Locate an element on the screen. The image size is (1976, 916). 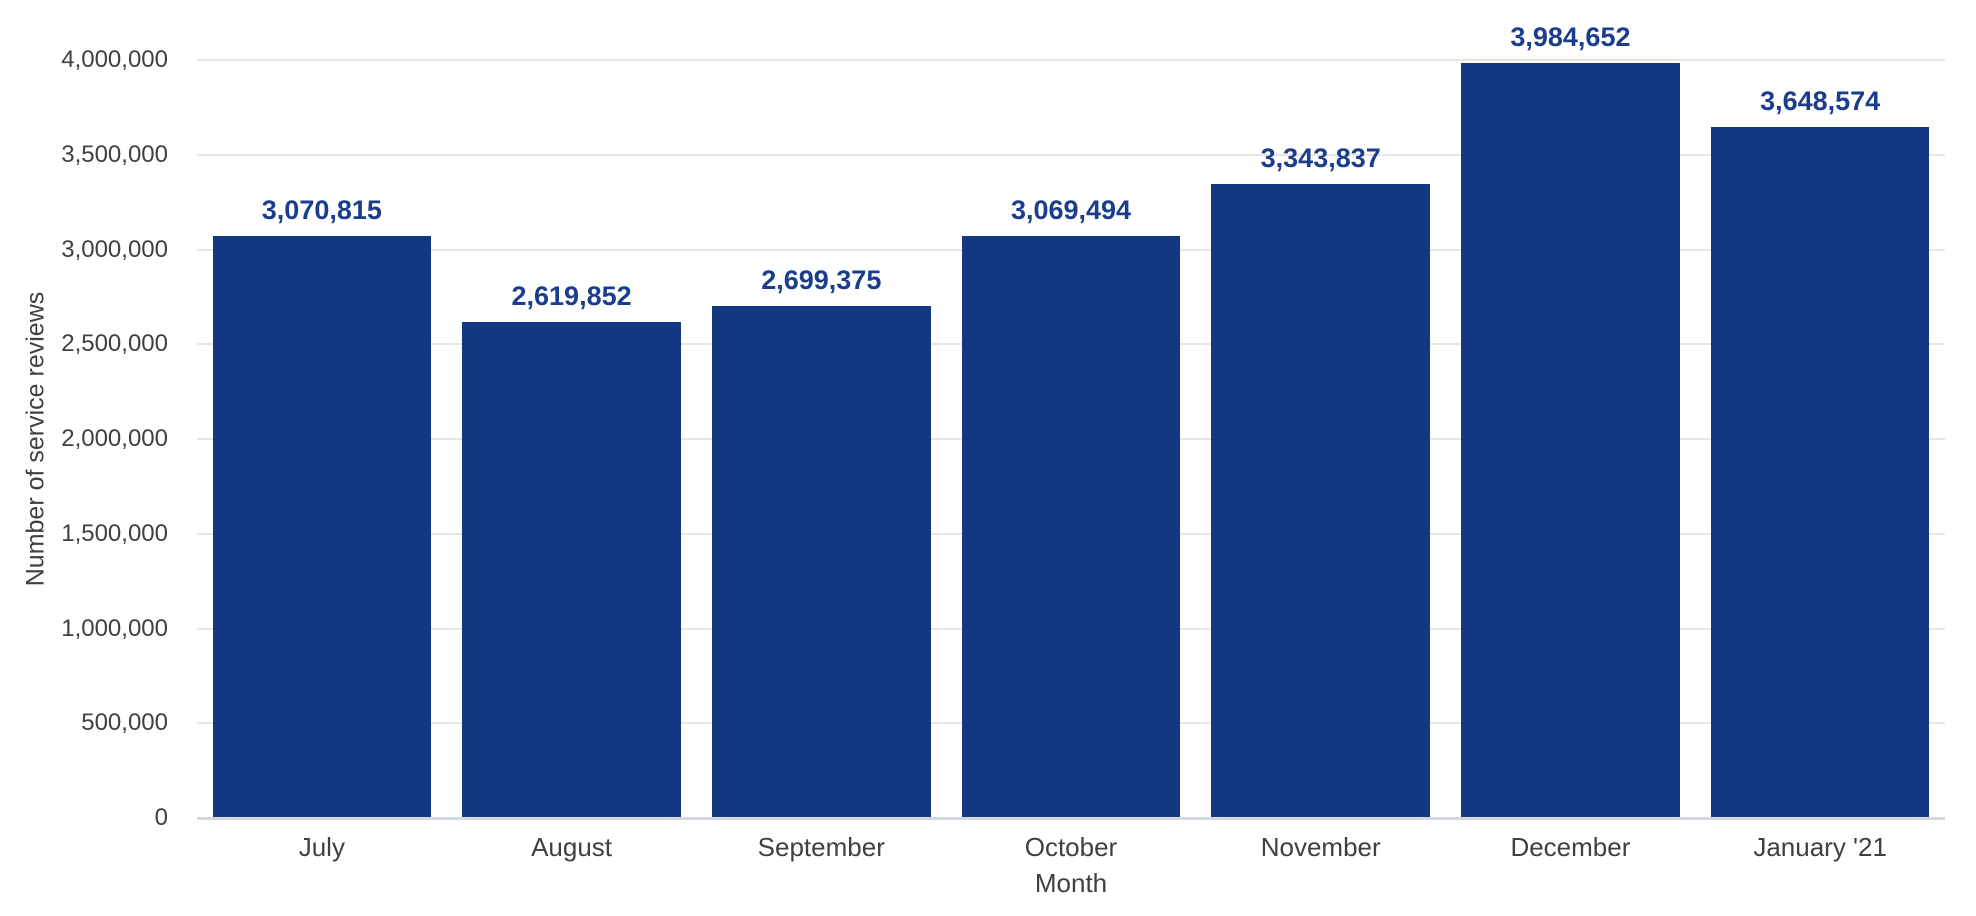
y-tick-label: 3,500,000 is located at coordinates (114, 154).